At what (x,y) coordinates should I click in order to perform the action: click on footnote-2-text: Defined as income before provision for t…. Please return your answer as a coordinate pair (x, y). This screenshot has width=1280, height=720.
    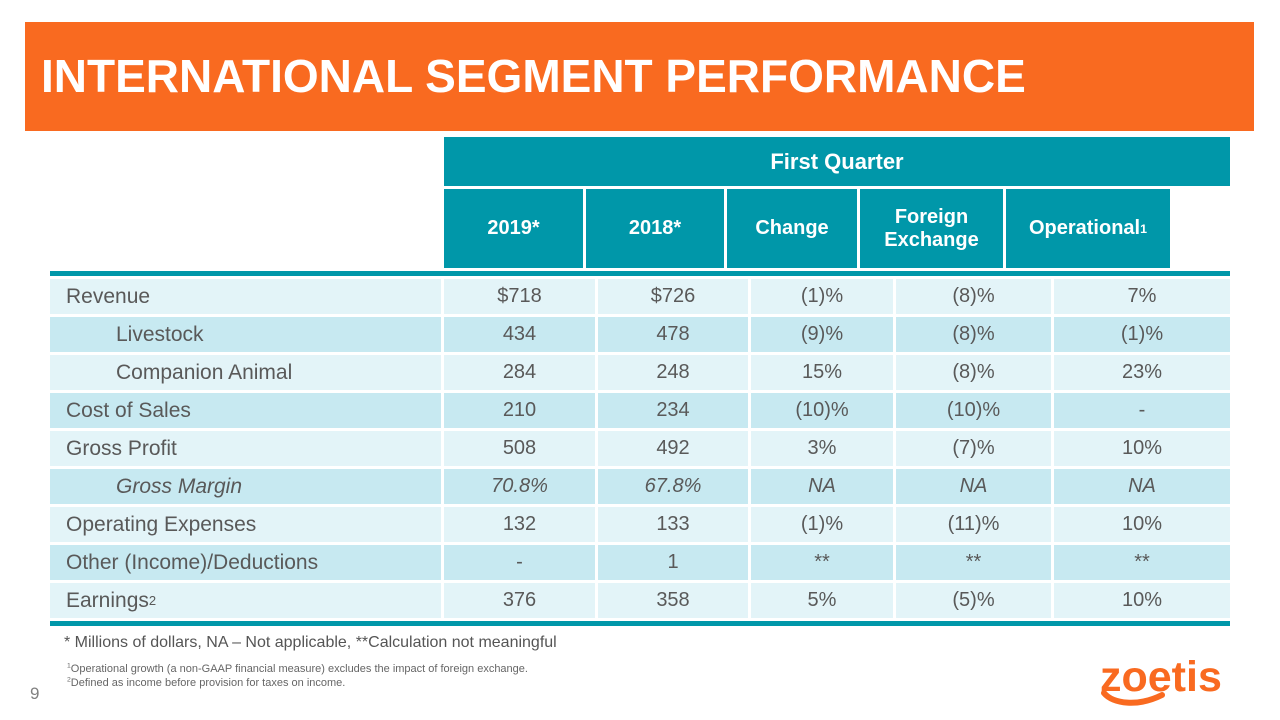
    Looking at the image, I should click on (208, 683).